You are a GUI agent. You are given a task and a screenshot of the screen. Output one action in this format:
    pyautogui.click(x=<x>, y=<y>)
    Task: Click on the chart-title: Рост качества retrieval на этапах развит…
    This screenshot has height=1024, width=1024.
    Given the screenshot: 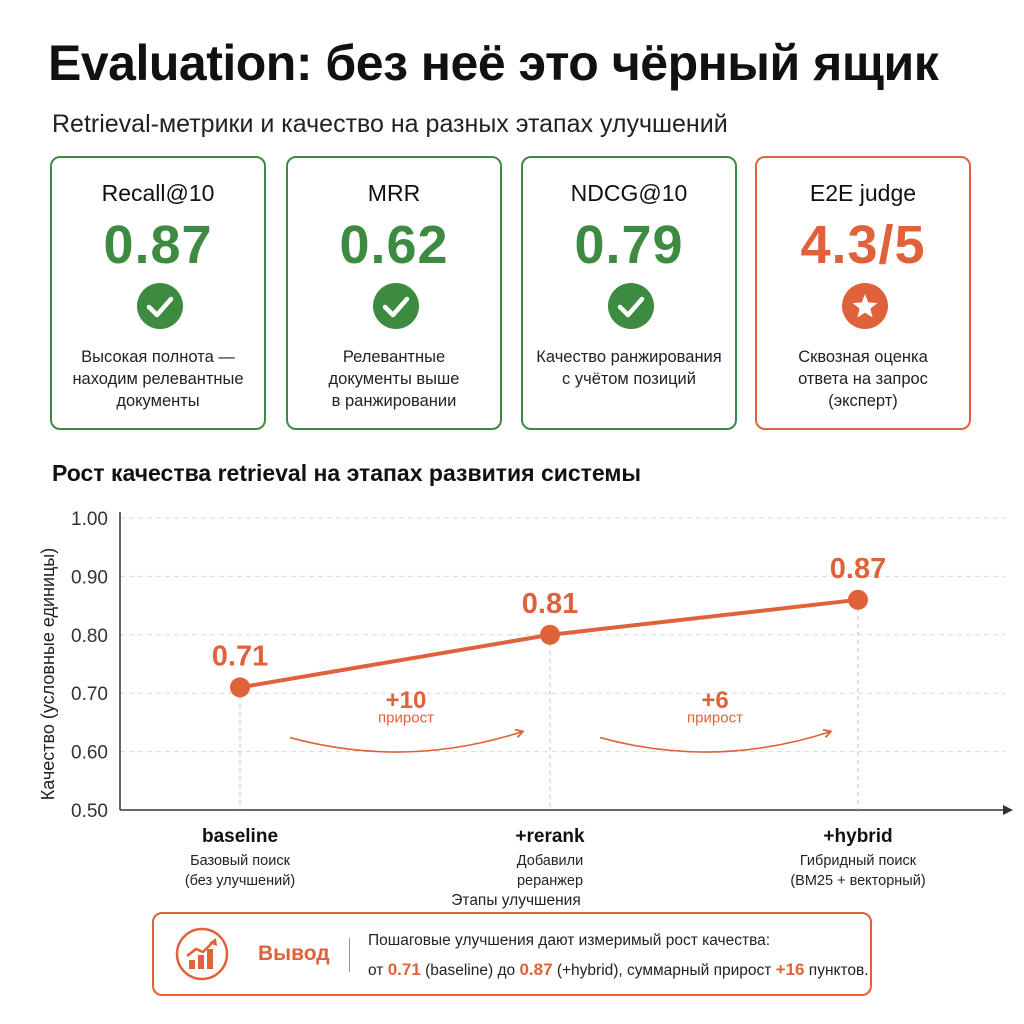 What is the action you would take?
    pyautogui.click(x=347, y=473)
    